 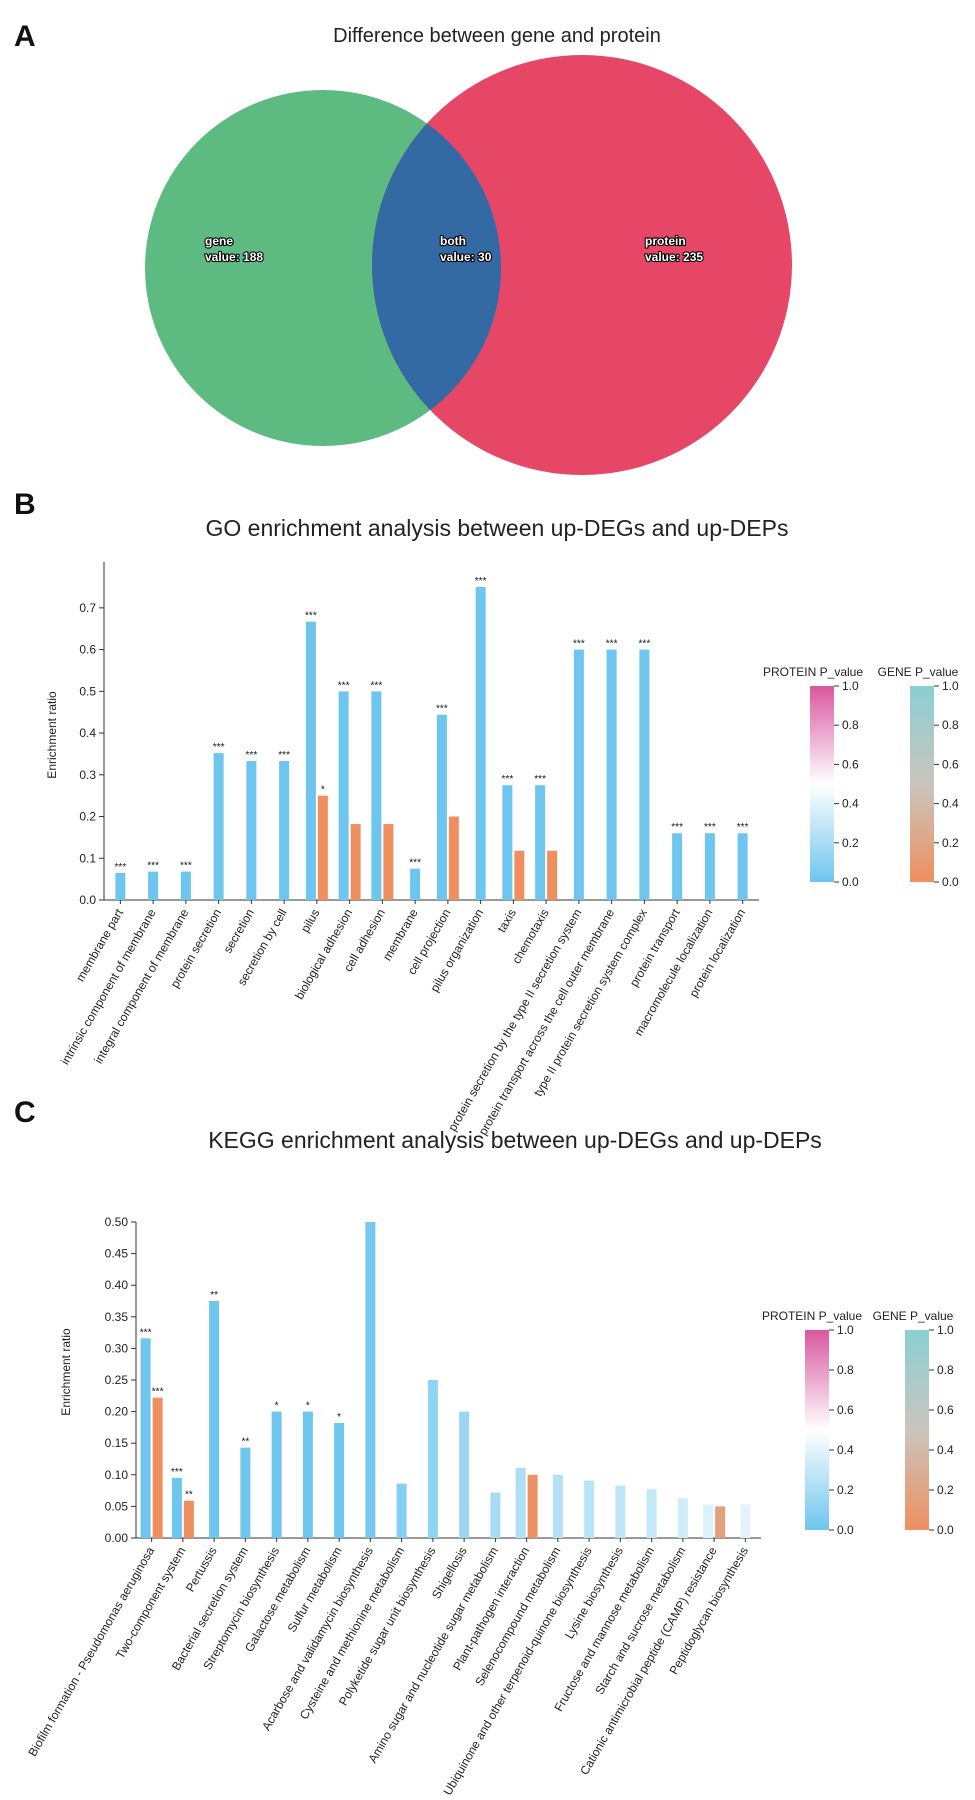 What do you see at coordinates (66, 1372) in the screenshot?
I see `kegg-ylabel: Enrichment ratio` at bounding box center [66, 1372].